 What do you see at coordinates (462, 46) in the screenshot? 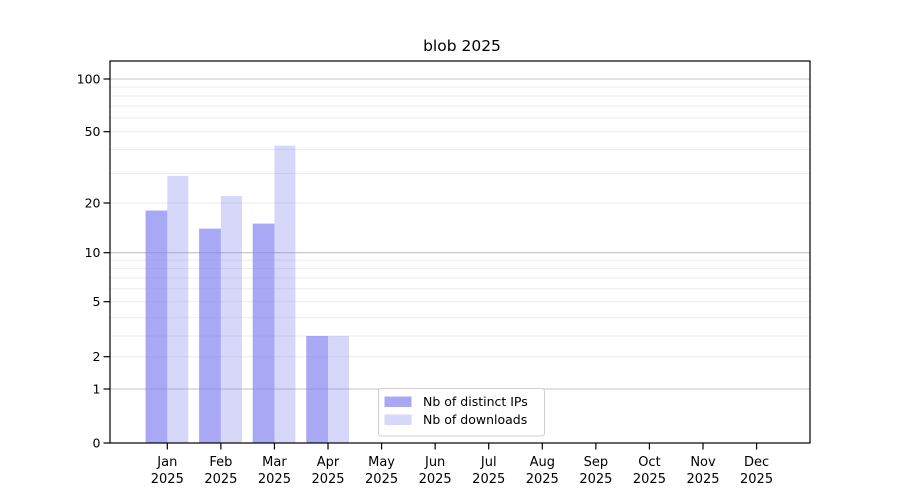
I see `chart-title: blob 2025` at bounding box center [462, 46].